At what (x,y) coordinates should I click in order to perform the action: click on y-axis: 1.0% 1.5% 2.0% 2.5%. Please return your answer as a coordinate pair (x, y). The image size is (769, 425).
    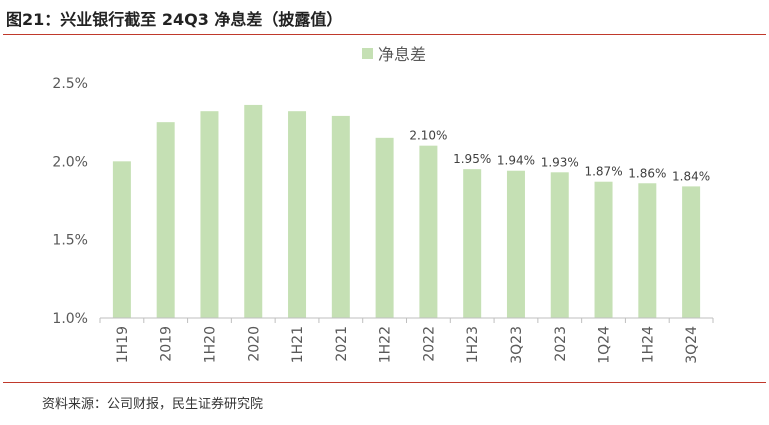
    Looking at the image, I should click on (70, 201).